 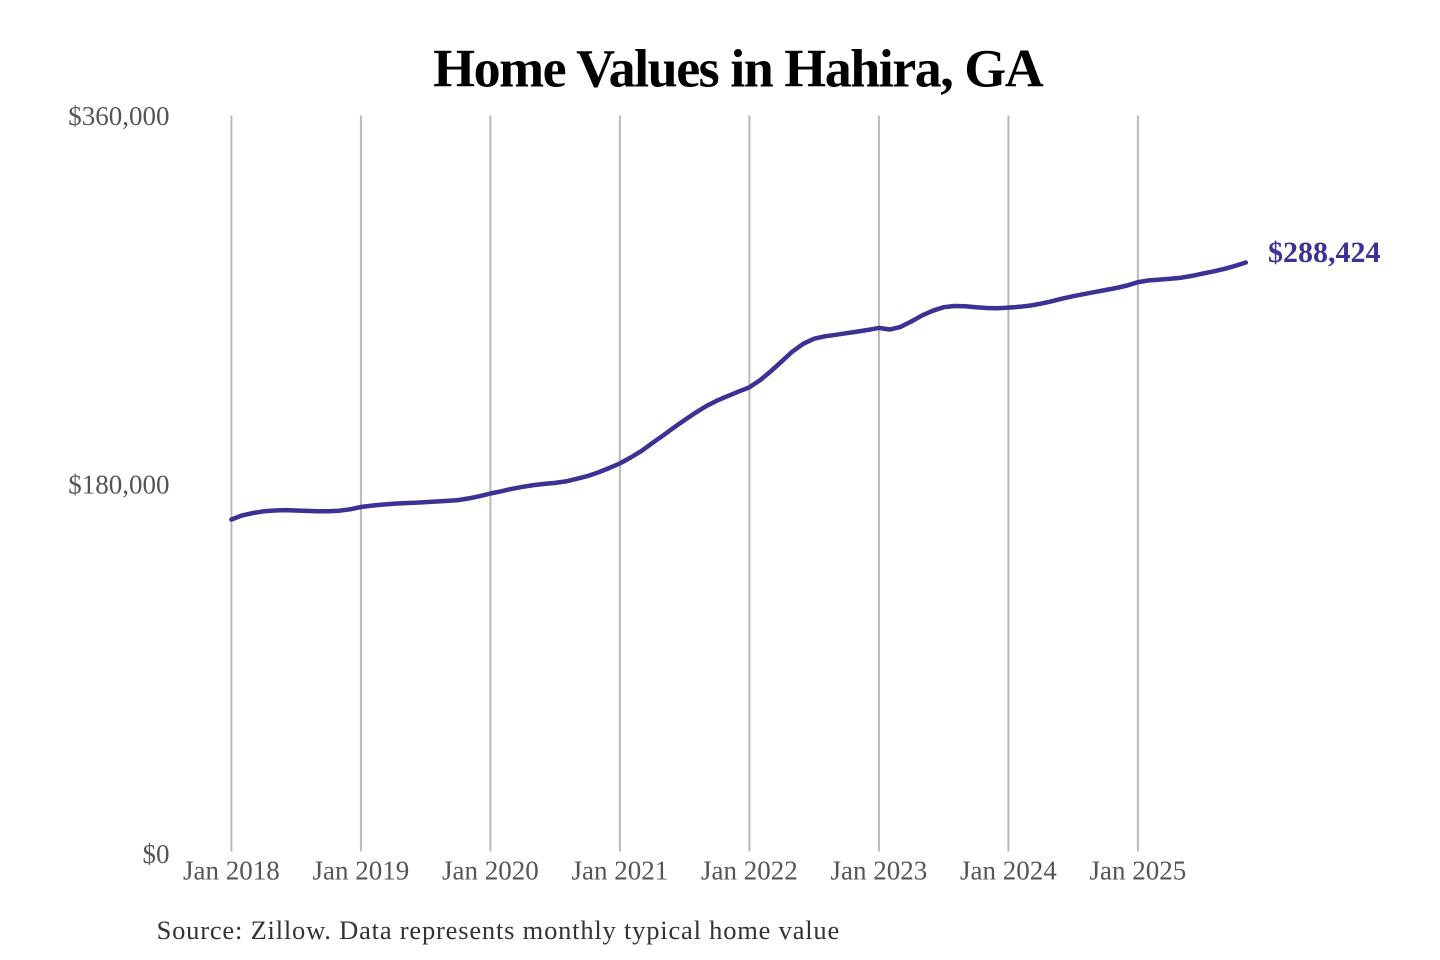 I want to click on svg-text: Jan 2021, so click(x=620, y=870).